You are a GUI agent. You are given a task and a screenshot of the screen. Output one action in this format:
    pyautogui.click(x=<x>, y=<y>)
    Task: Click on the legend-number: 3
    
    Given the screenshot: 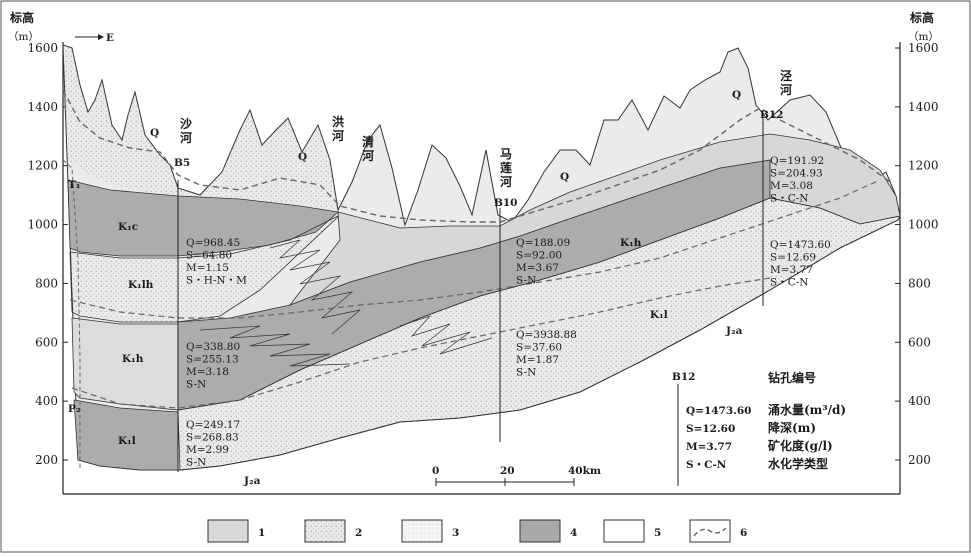 What is the action you would take?
    pyautogui.click(x=455, y=533)
    